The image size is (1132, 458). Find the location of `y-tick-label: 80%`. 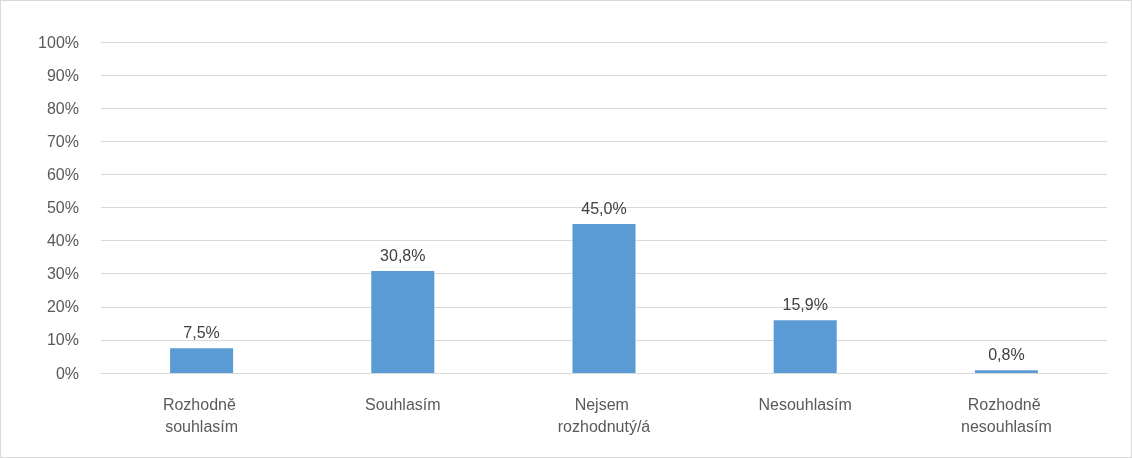

y-tick-label: 80% is located at coordinates (62, 108).